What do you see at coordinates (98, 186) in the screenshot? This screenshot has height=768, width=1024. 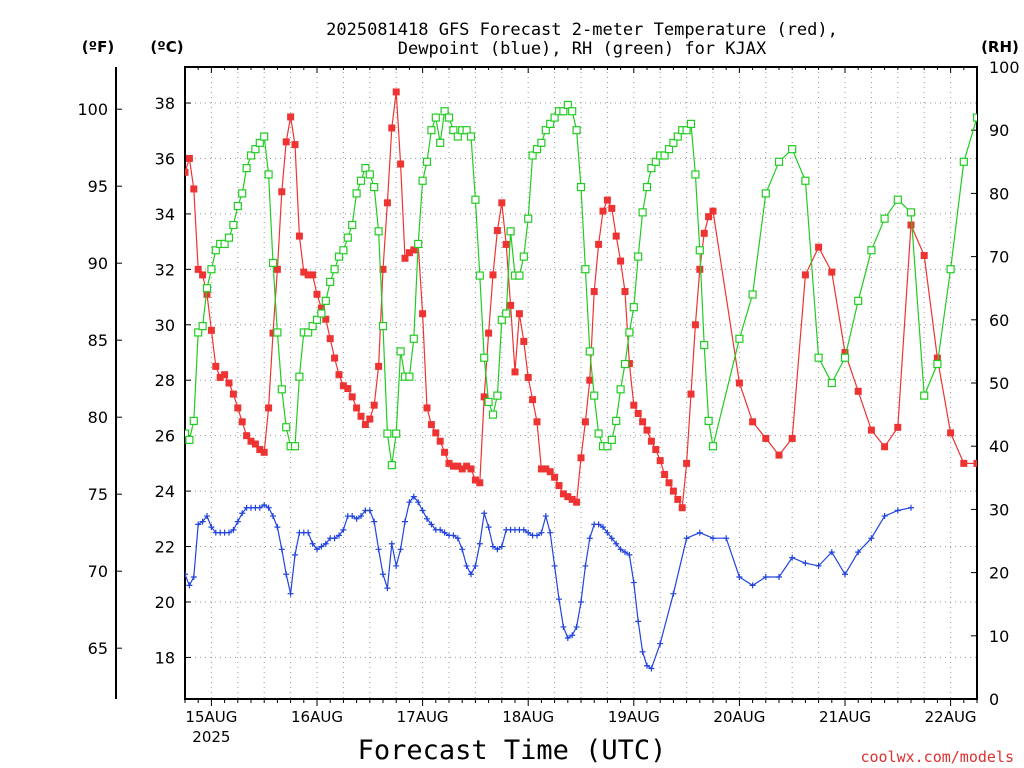 I see `fahrenheit-tick-label: 95` at bounding box center [98, 186].